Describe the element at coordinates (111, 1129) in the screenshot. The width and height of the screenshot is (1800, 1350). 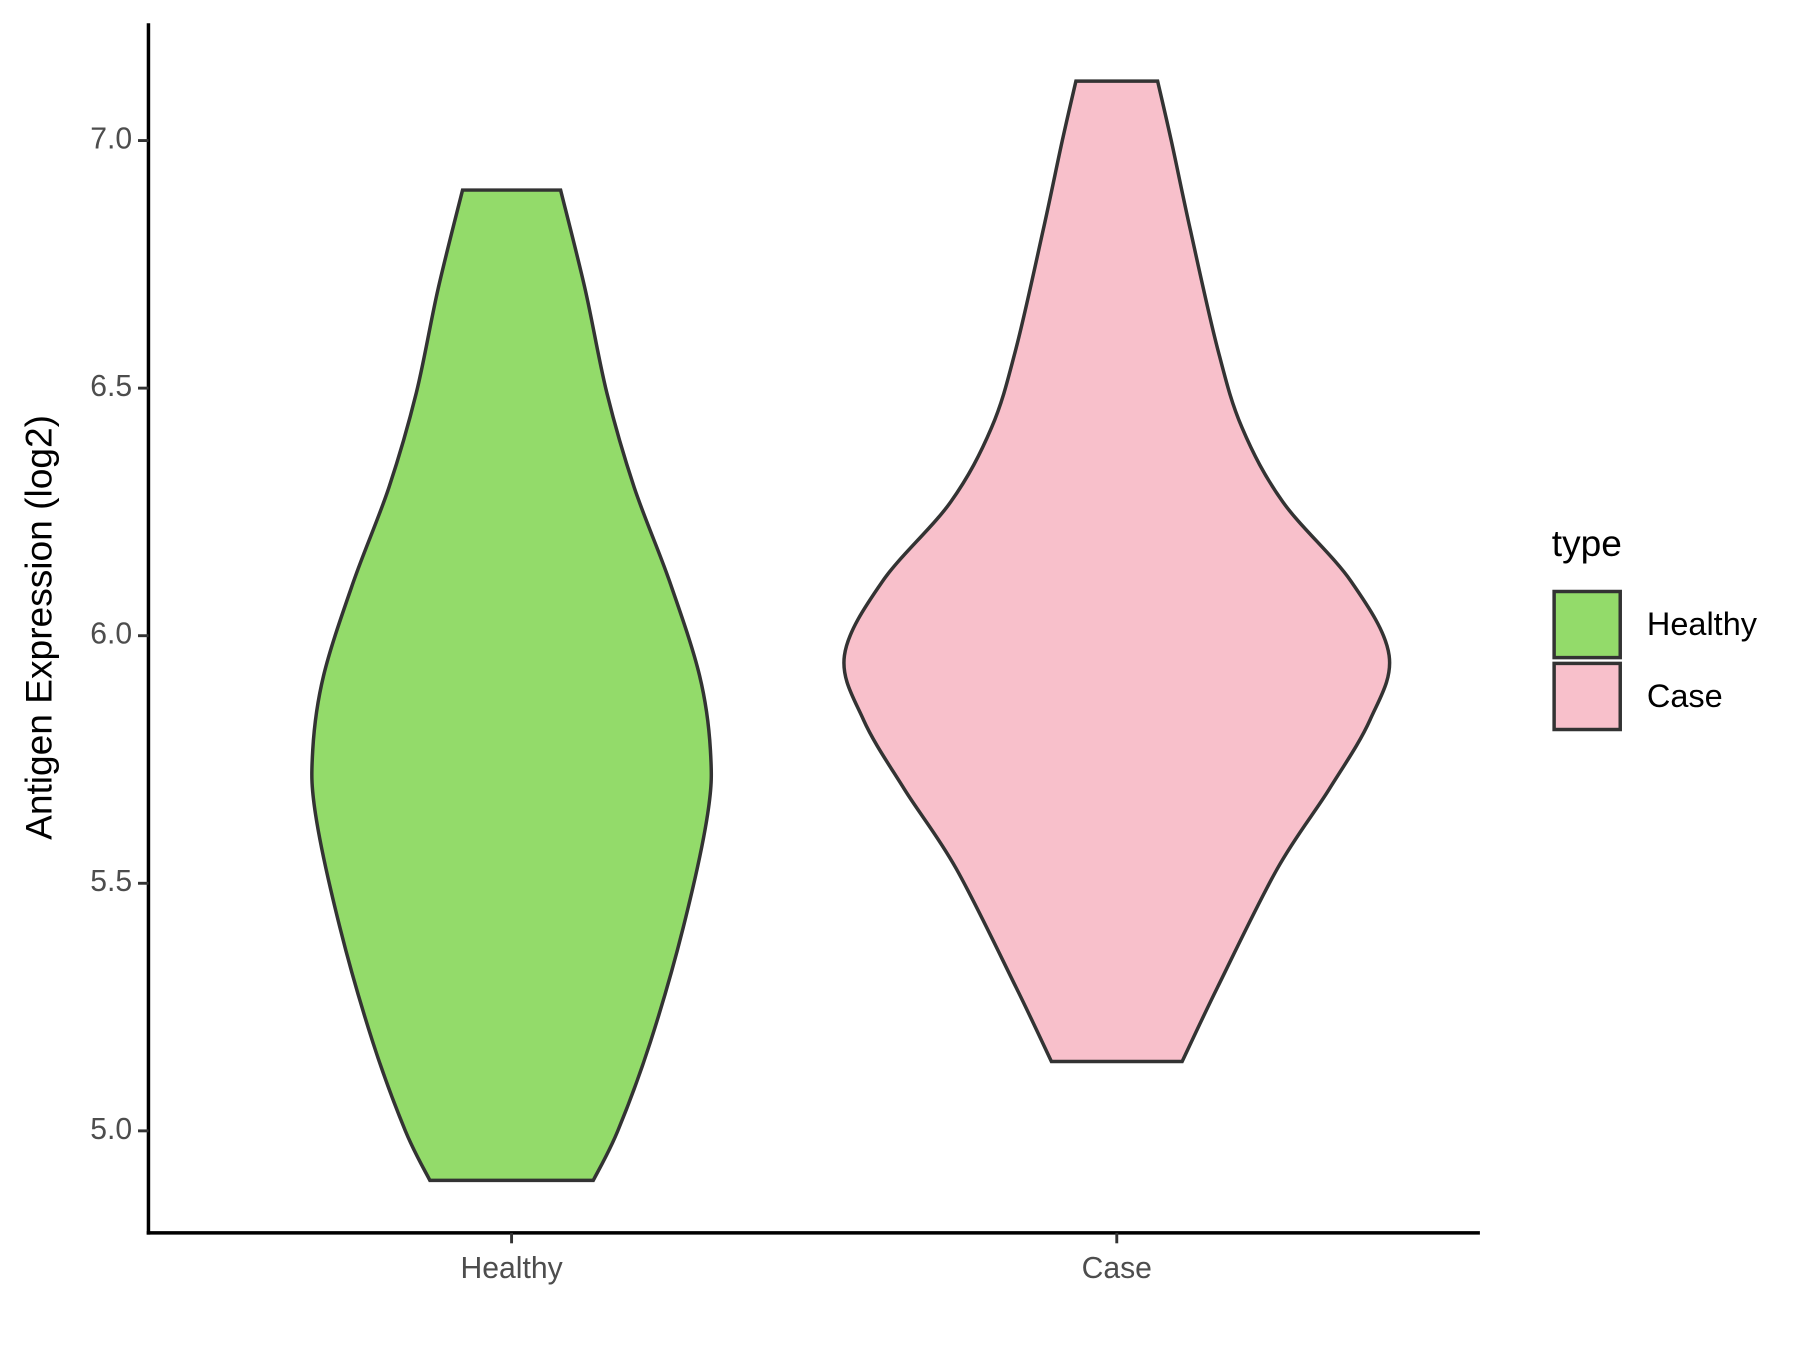
I see `y-tick-label: 5.0` at that location.